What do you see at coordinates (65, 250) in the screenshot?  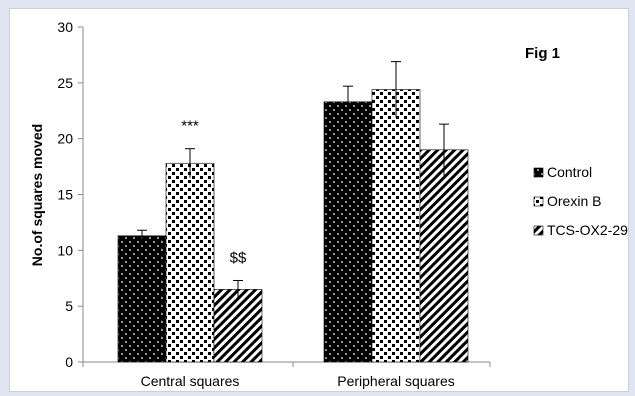 I see `y-tick-label: 10` at bounding box center [65, 250].